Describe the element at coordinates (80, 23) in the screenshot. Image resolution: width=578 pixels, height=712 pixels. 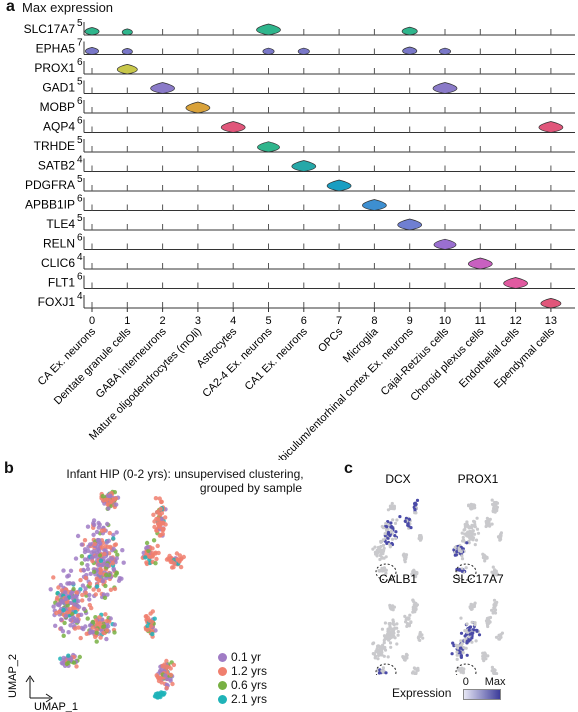
I see `gene-max-slc17a7: 5` at that location.